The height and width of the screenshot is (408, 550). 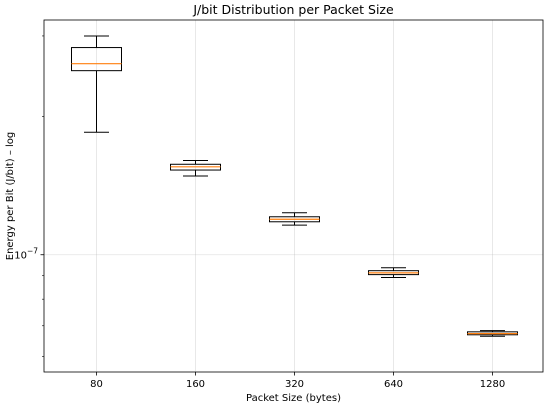 I want to click on x-tick-label: 1280, so click(x=492, y=384).